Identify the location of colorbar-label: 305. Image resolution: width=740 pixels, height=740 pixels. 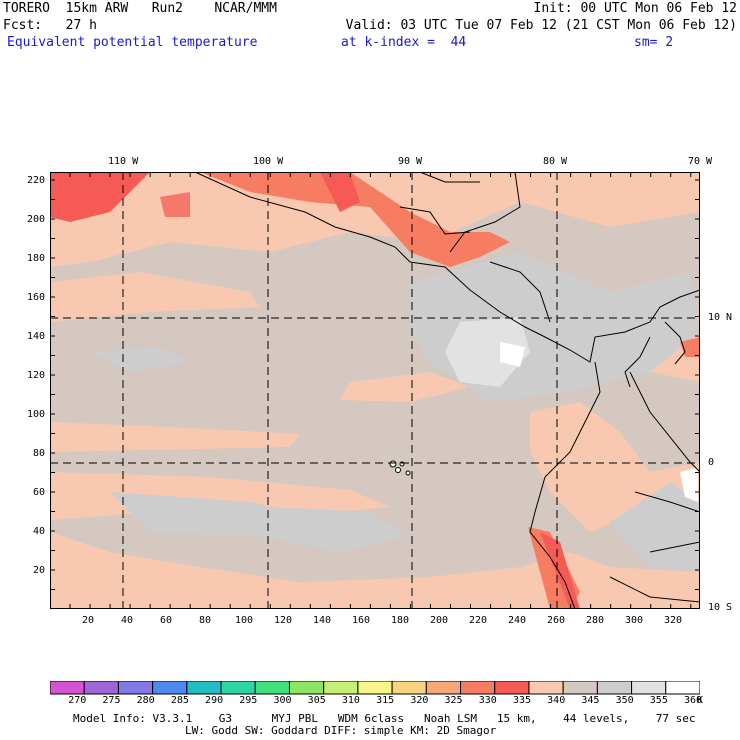
(316, 700).